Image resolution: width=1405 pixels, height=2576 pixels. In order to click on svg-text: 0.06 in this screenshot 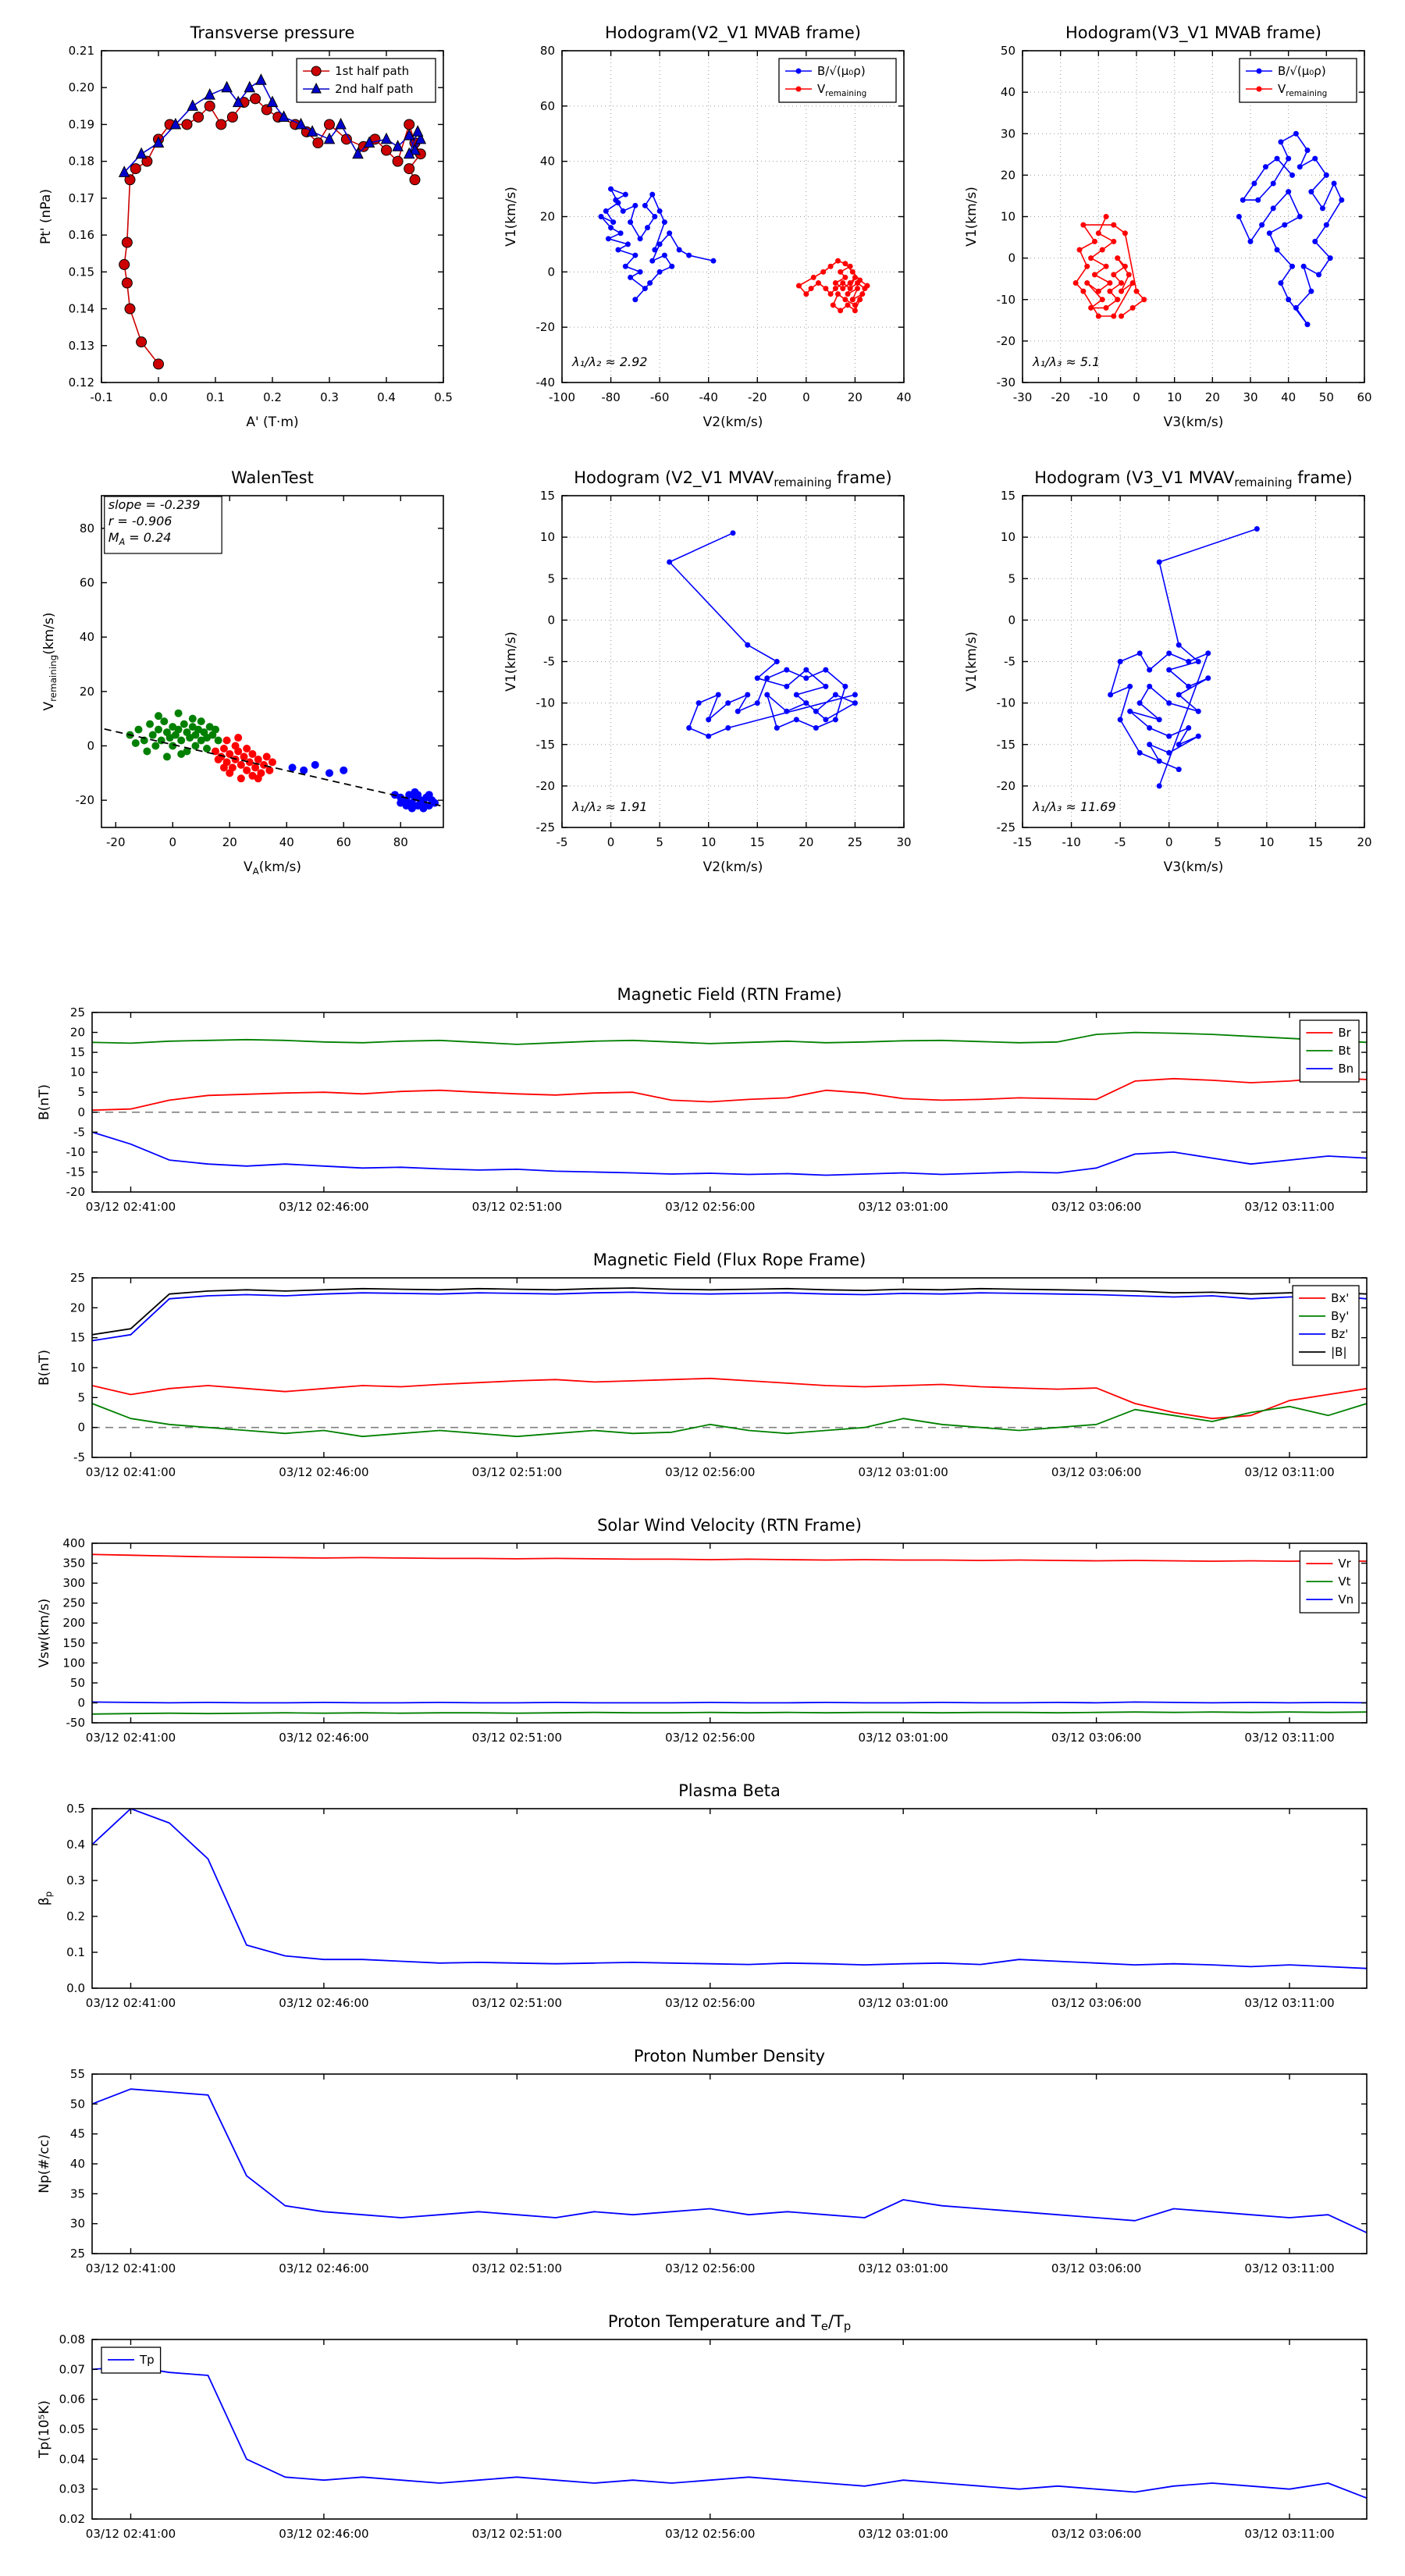, I will do `click(72, 2400)`.